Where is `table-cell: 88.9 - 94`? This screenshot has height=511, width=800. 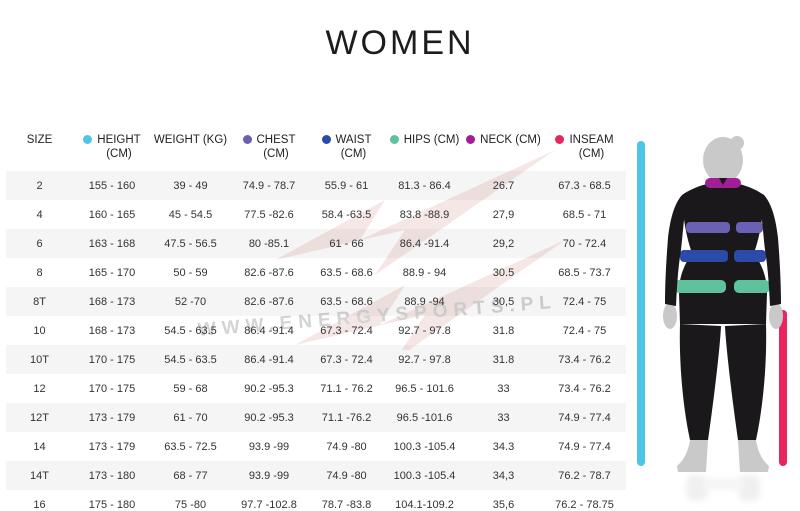
table-cell: 88.9 - 94 is located at coordinates (424, 272).